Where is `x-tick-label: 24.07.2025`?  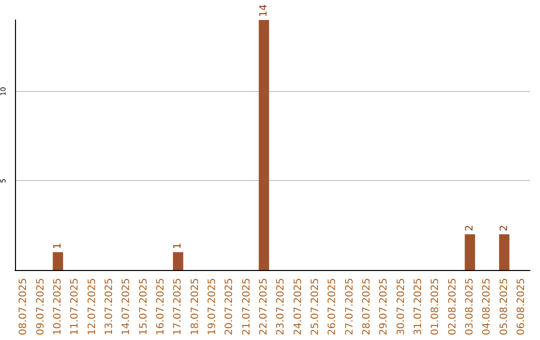 x-tick-label: 24.07.2025 is located at coordinates (298, 307).